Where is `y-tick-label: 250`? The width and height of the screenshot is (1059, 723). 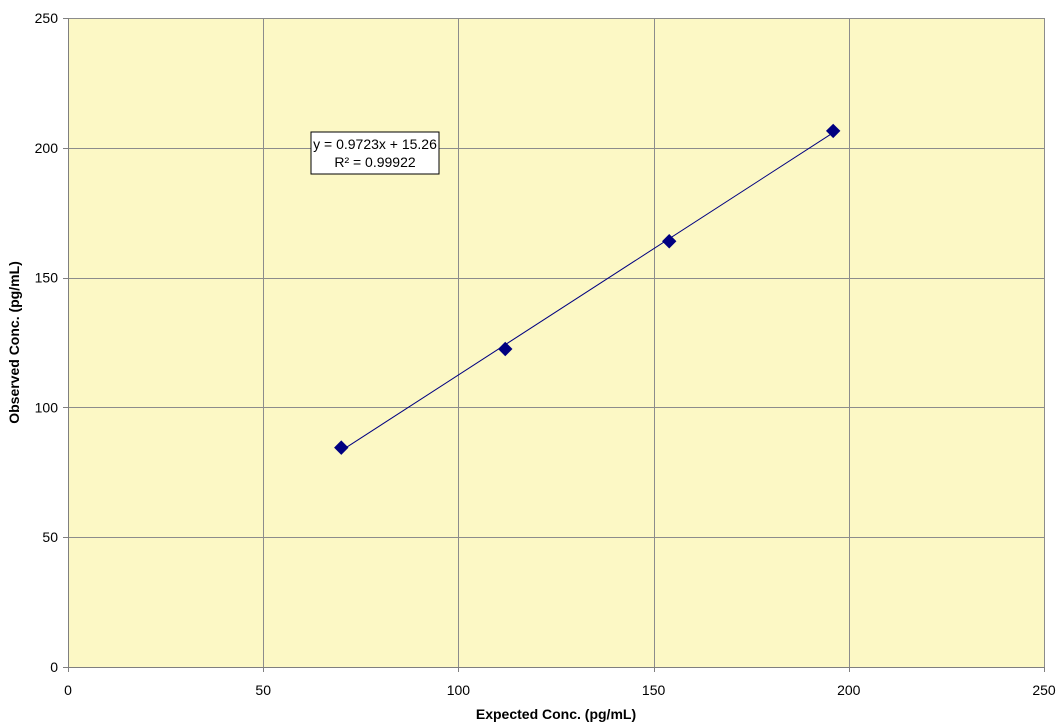
y-tick-label: 250 is located at coordinates (47, 18).